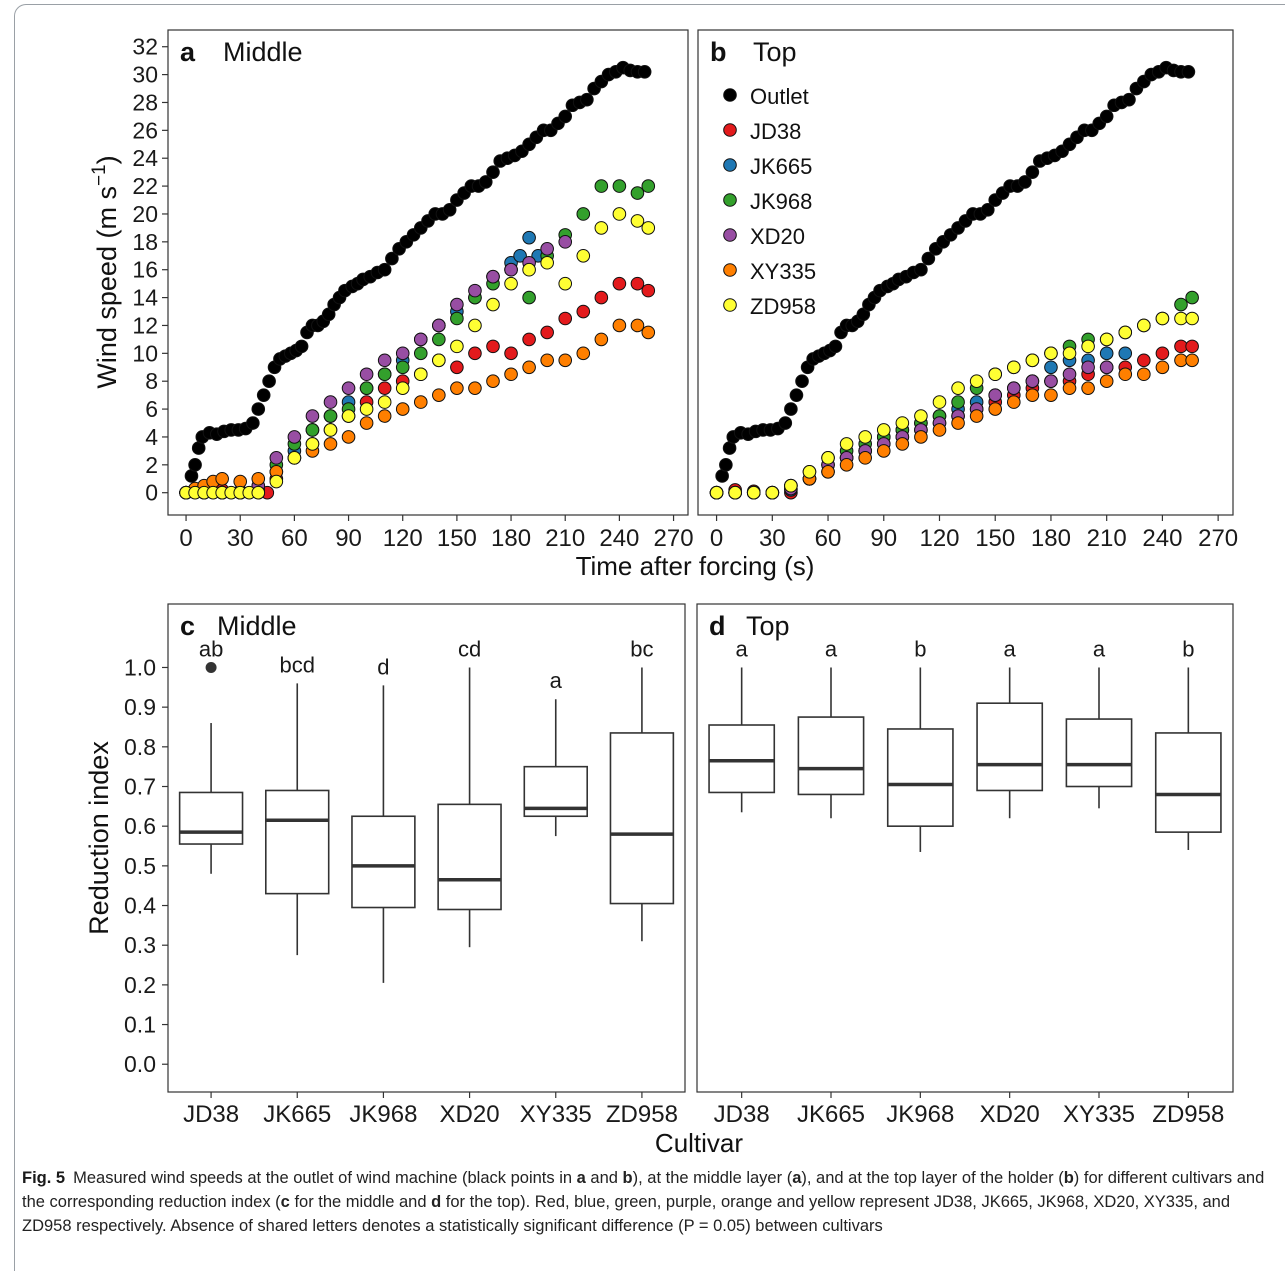 This screenshot has height=1274, width=1285. I want to click on x-tick-label: JK968, so click(383, 1114).